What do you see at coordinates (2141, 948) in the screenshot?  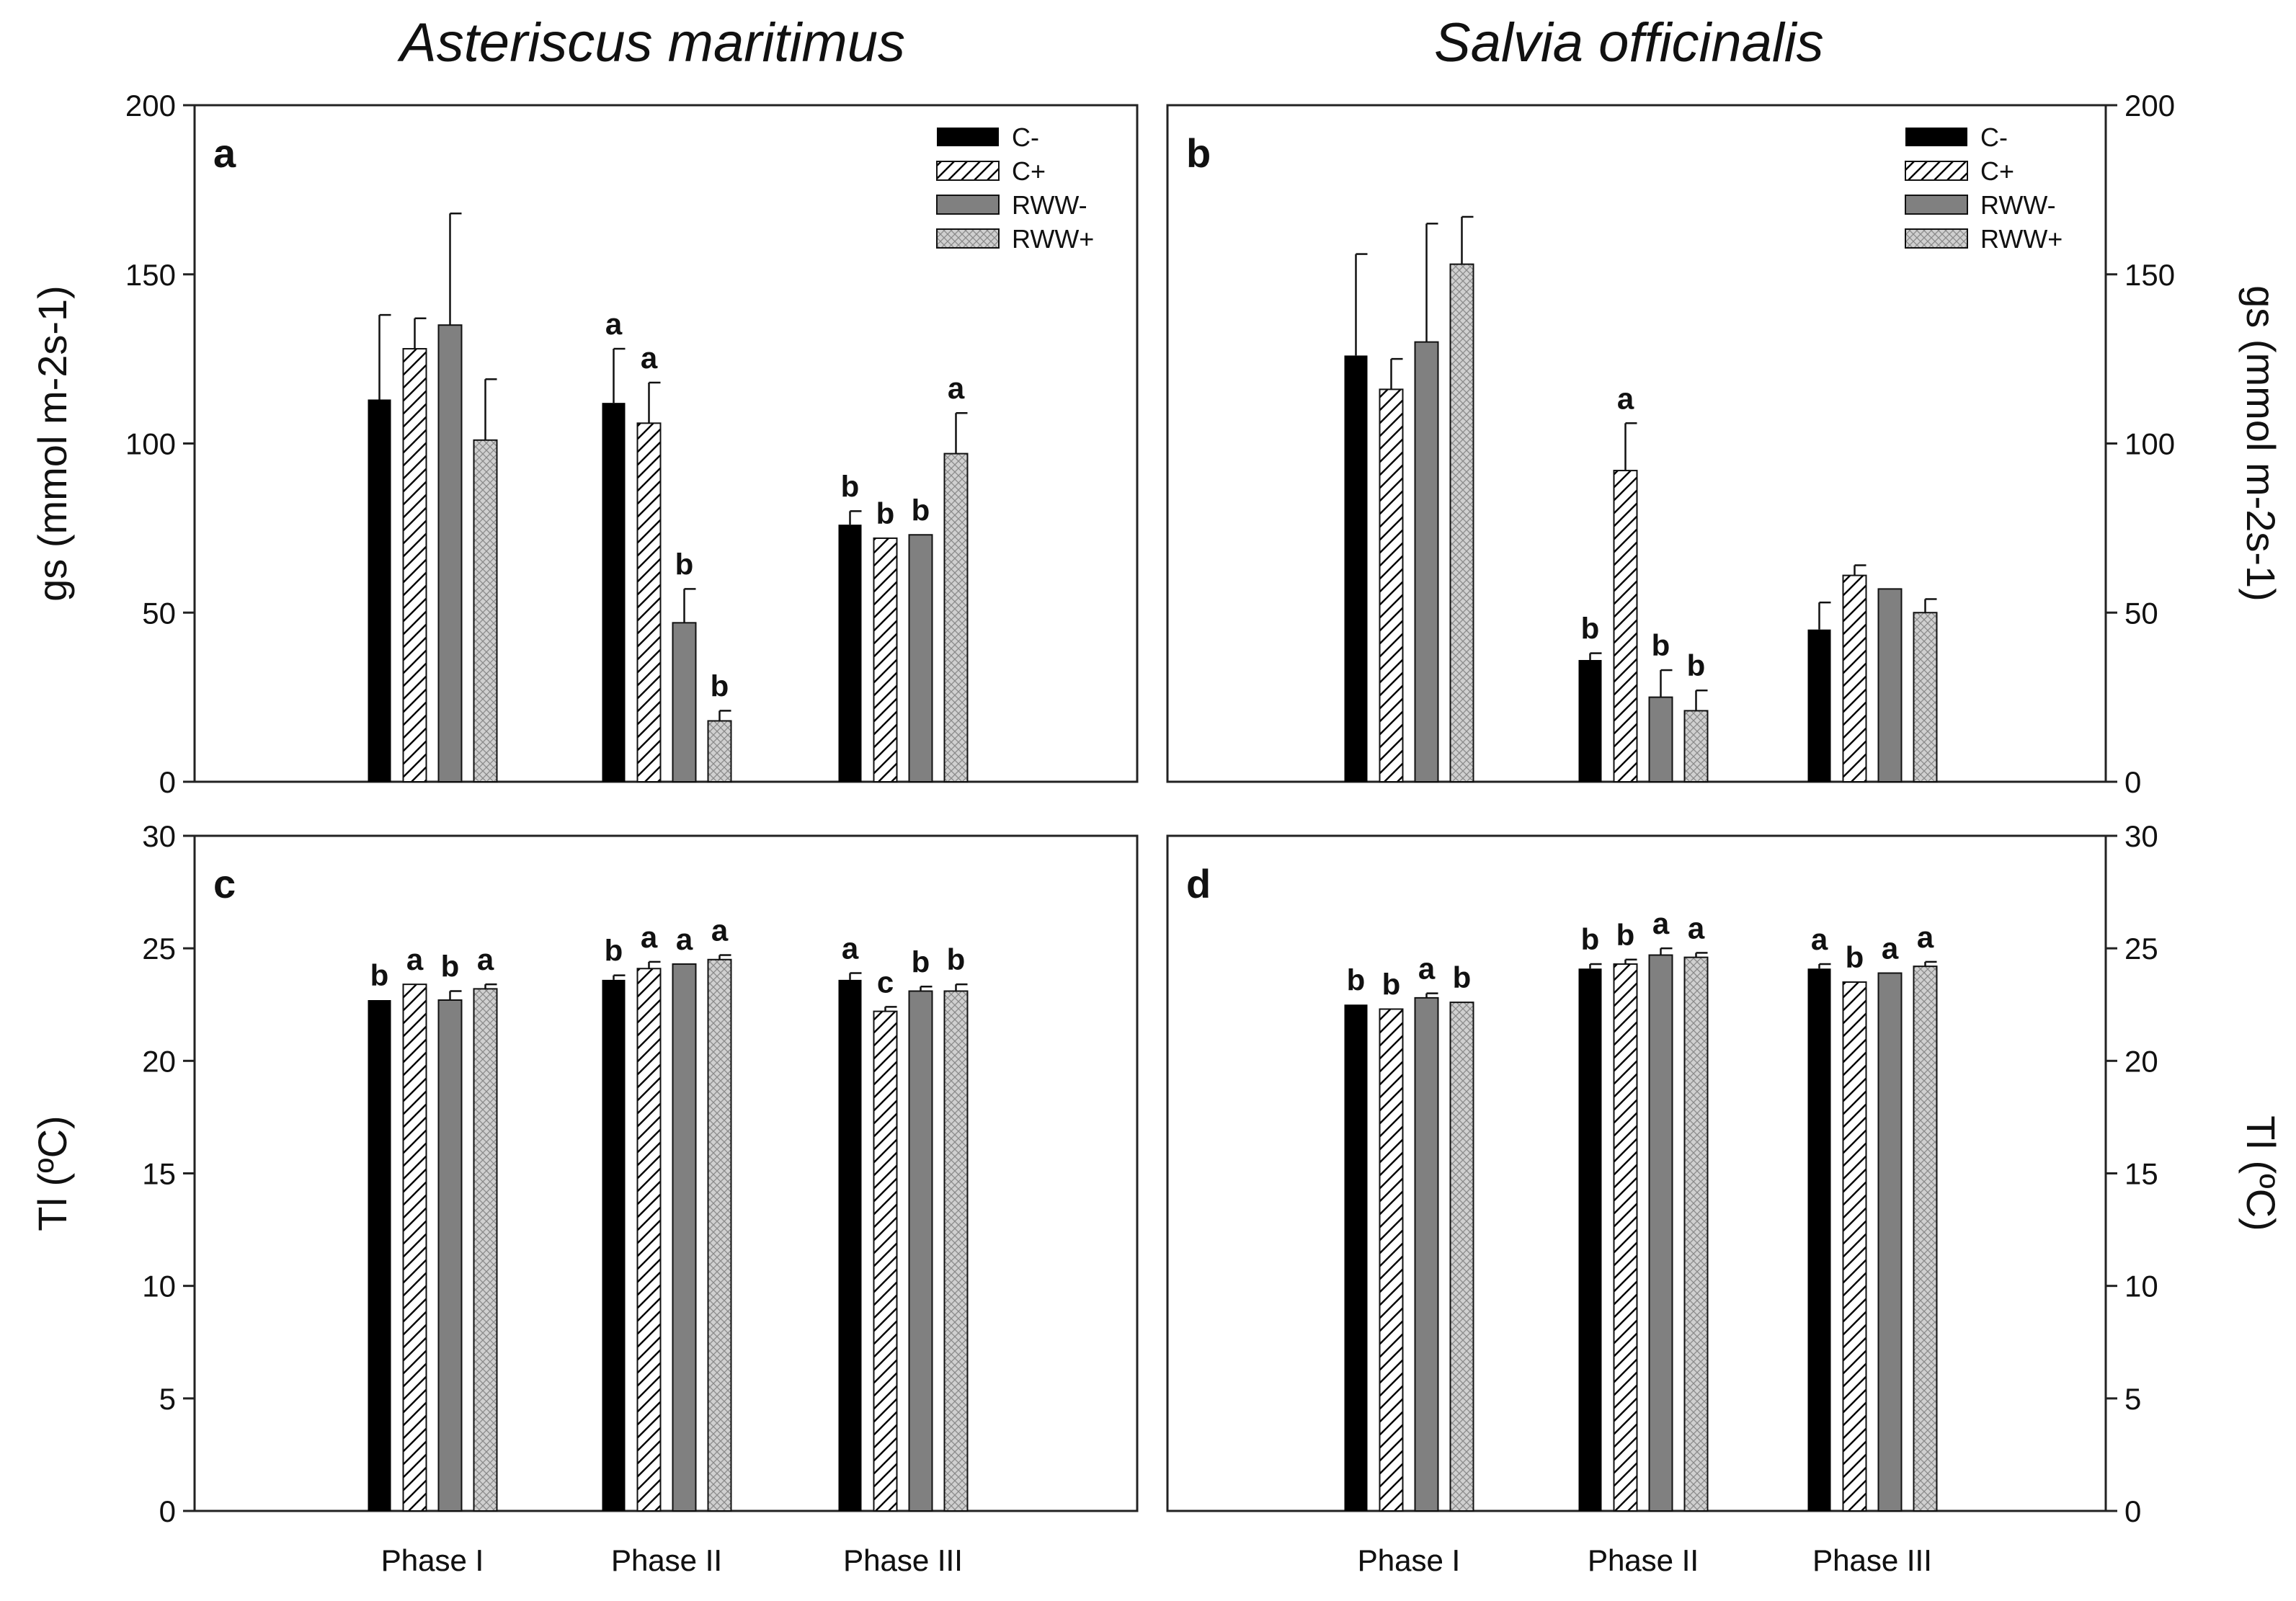 I see `y-tick-label-d: 25` at bounding box center [2141, 948].